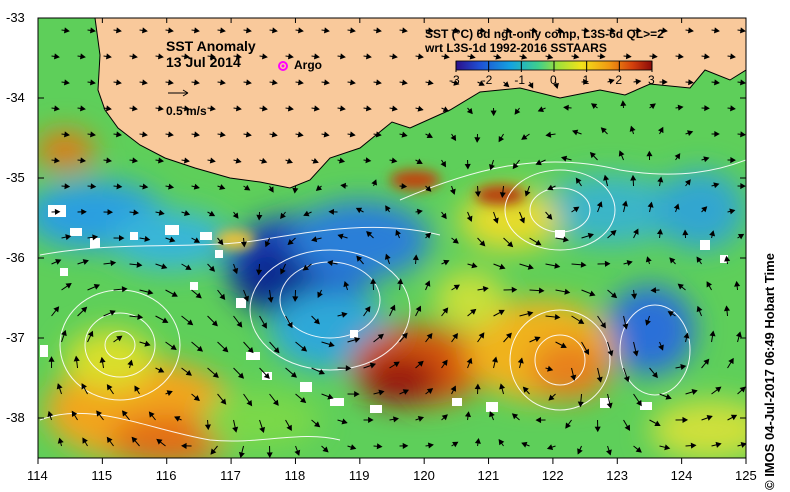 Image resolution: width=790 pixels, height=492 pixels. What do you see at coordinates (211, 46) in the screenshot?
I see `map-title: SST Anomaly` at bounding box center [211, 46].